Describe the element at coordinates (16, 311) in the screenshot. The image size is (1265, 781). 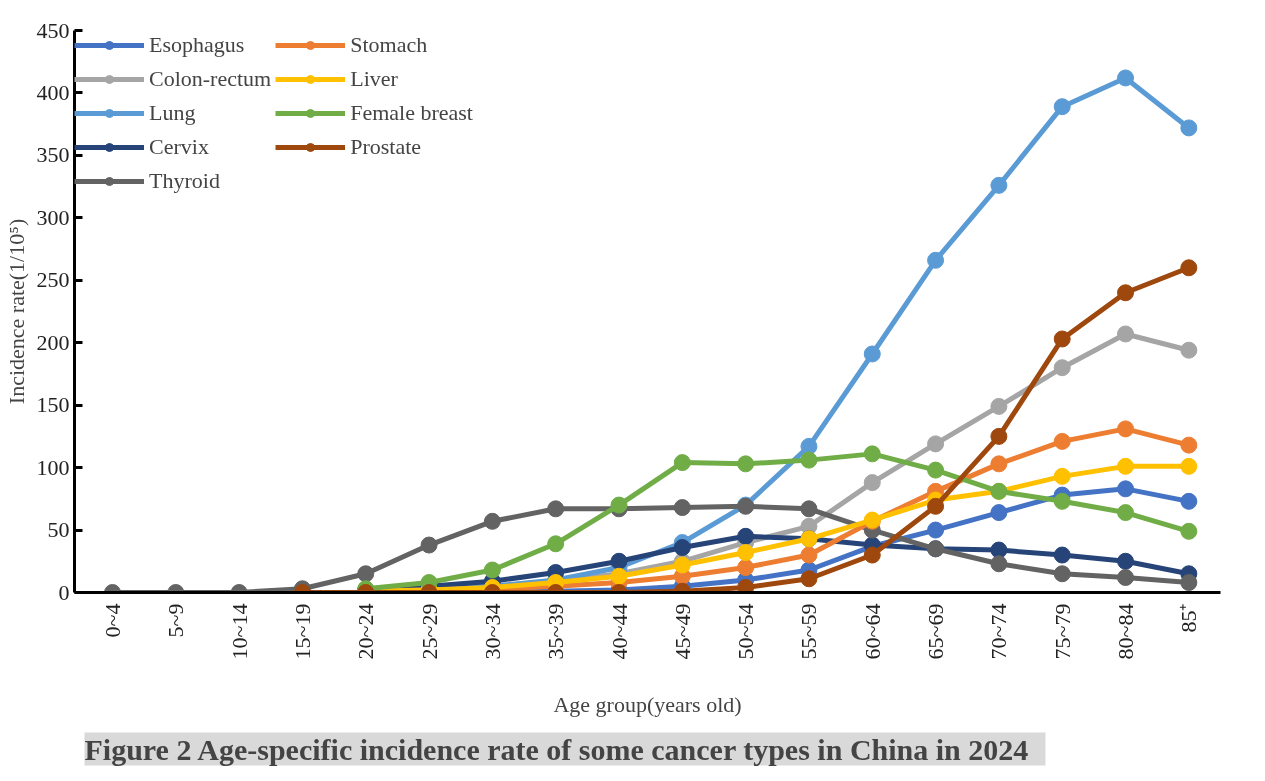
I see `y-axis-title: Incidence rate(1/10⁵)` at that location.